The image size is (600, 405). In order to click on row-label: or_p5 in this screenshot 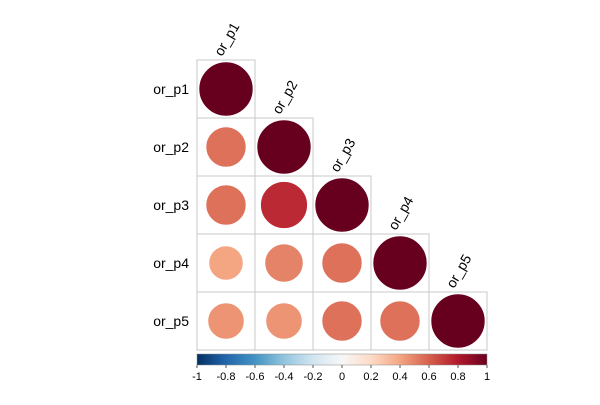, I will do `click(171, 321)`.